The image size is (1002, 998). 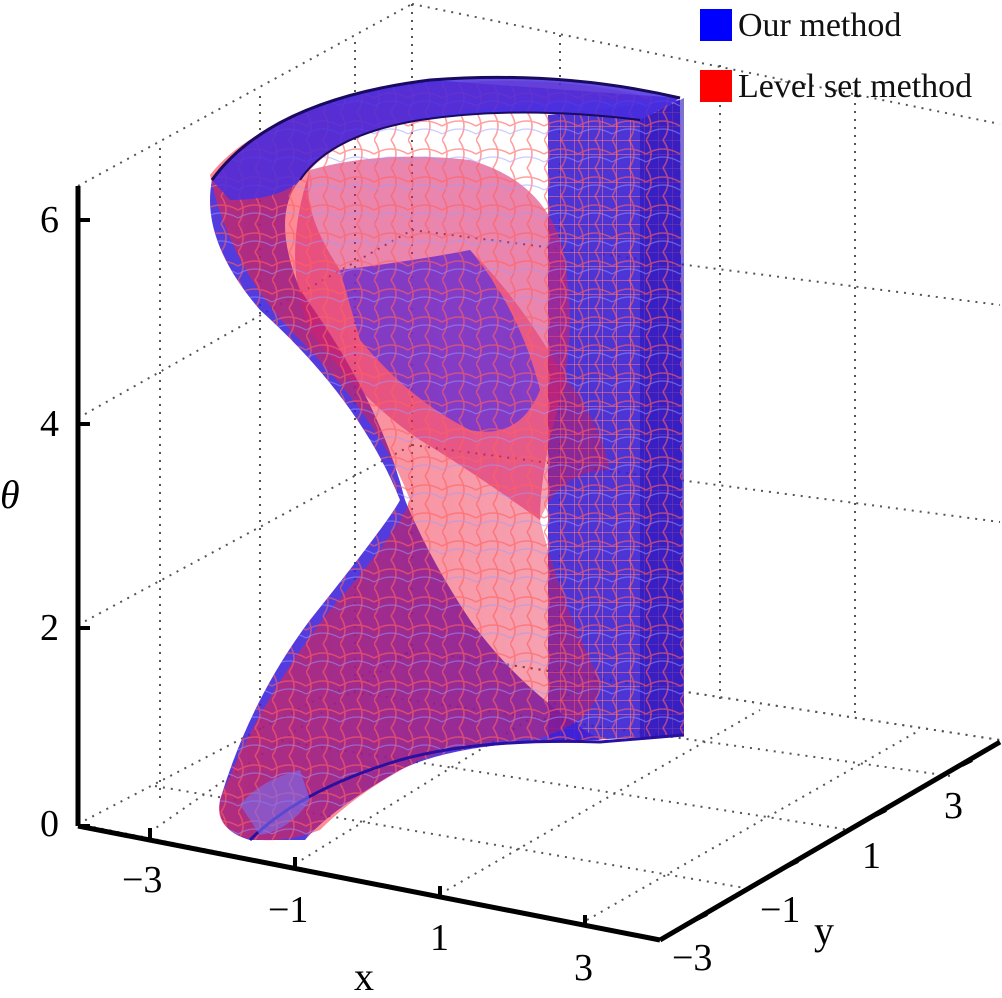 I want to click on x-axis-line, so click(x=369, y=883).